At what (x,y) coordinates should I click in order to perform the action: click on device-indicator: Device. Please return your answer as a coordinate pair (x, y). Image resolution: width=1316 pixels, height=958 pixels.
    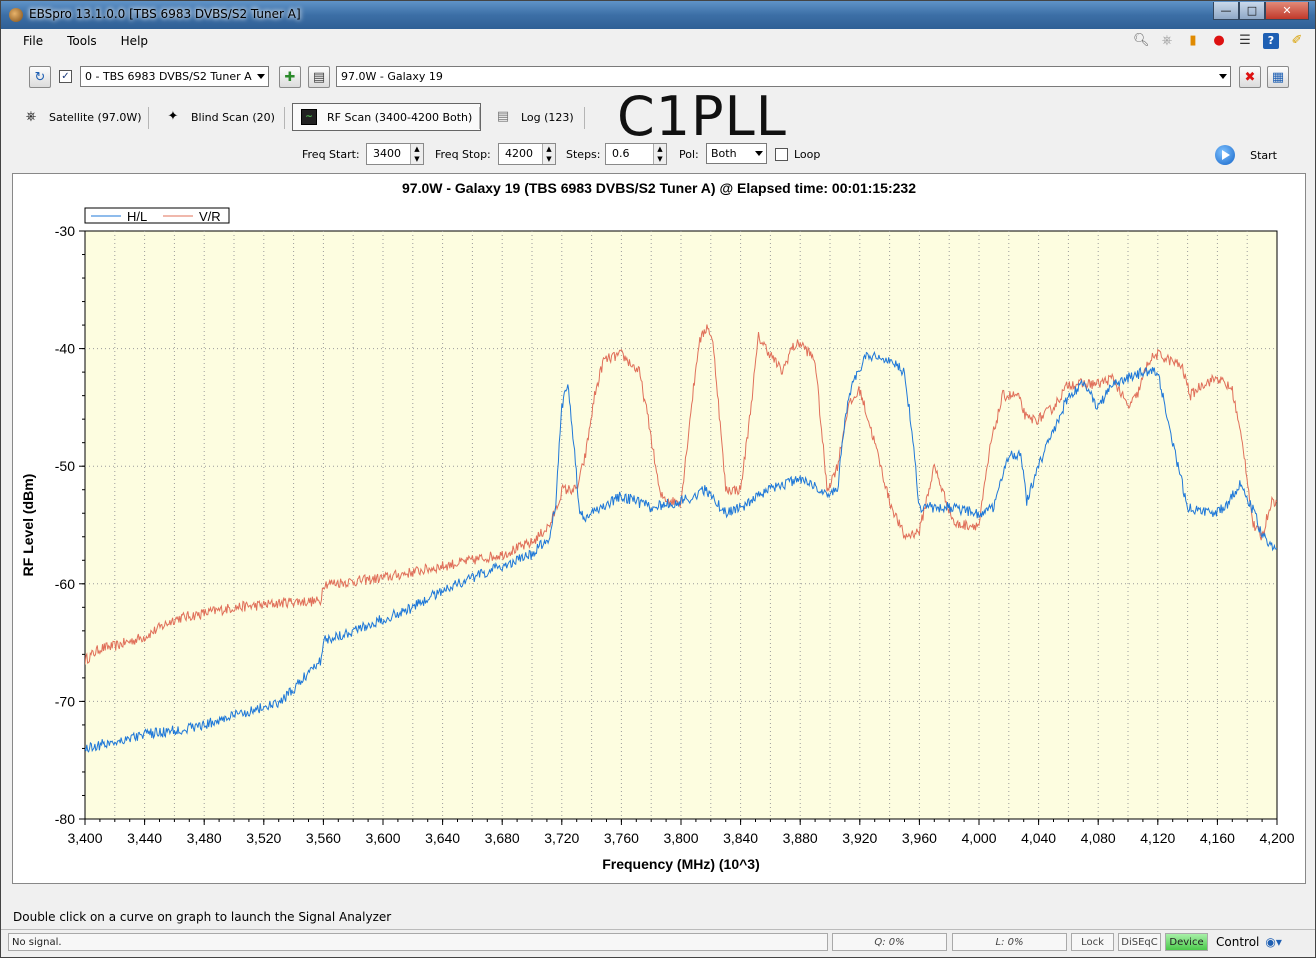
    Looking at the image, I should click on (1186, 942).